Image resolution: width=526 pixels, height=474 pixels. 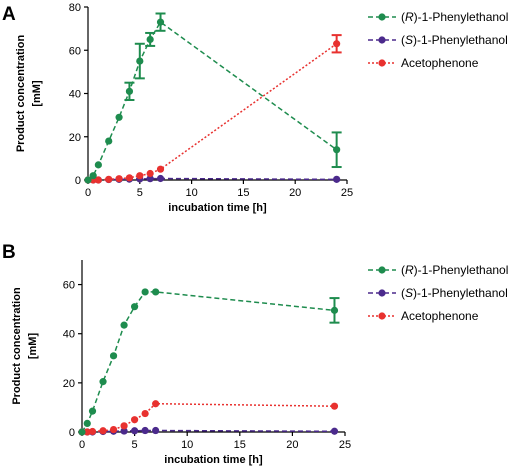 I want to click on legend-label: (R)-1-Phenylethanol, so click(x=454, y=270).